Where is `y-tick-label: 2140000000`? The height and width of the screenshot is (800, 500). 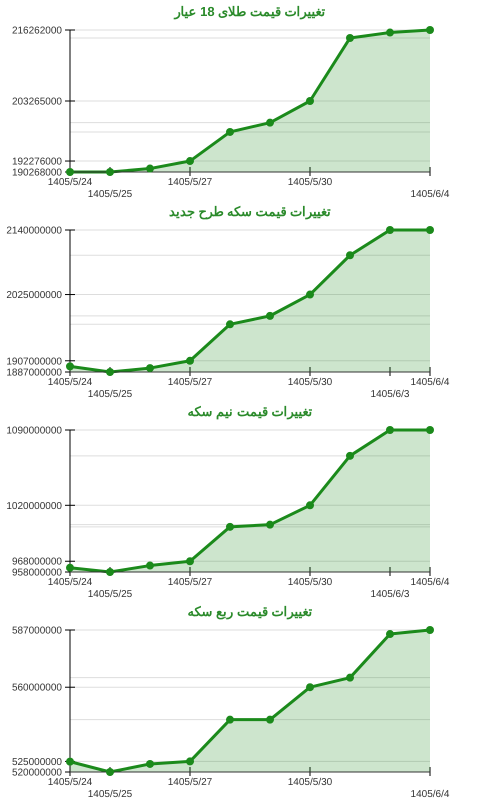 y-tick-label: 2140000000 is located at coordinates (34, 231).